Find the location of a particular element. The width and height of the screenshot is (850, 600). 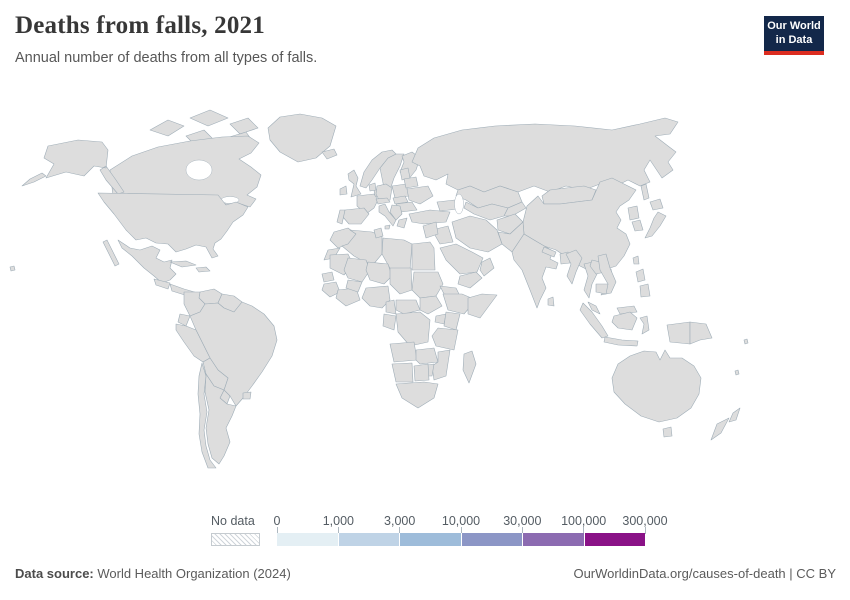

country-ecuador is located at coordinates (184, 320).